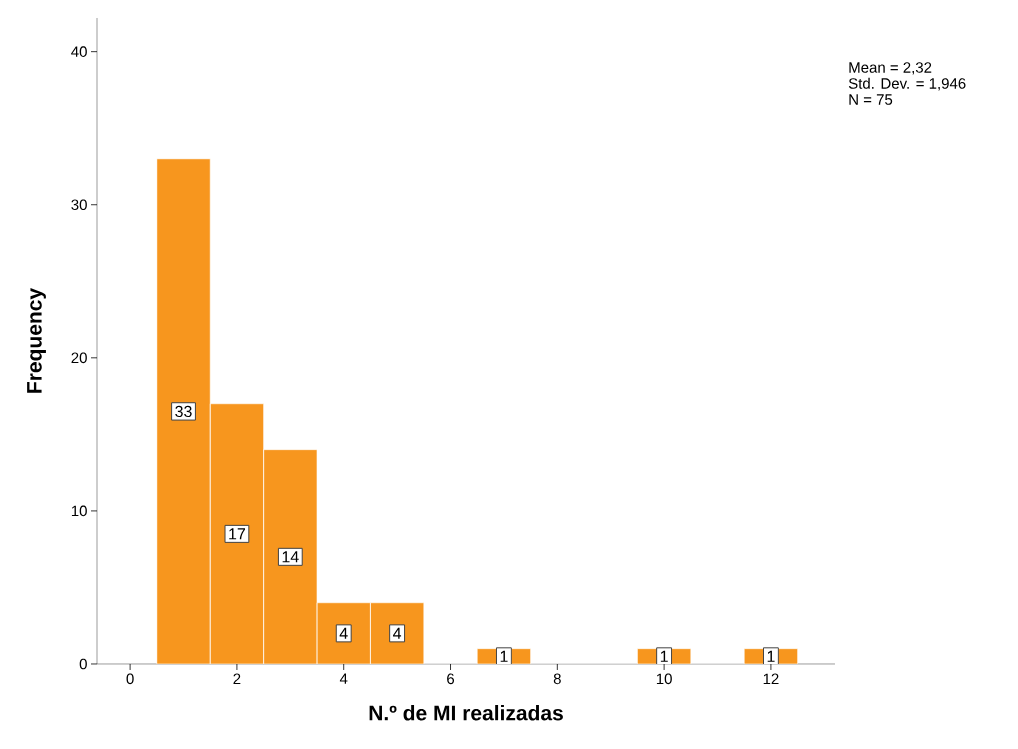 The image size is (1018, 749). I want to click on text: N = 75, so click(871, 99).